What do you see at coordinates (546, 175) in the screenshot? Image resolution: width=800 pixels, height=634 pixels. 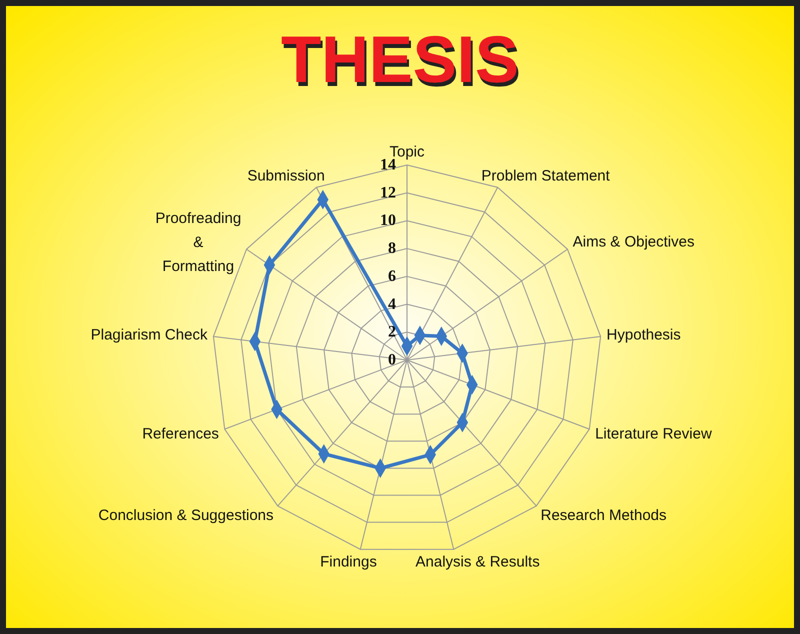 I see `spoke-label: Problem Statement` at bounding box center [546, 175].